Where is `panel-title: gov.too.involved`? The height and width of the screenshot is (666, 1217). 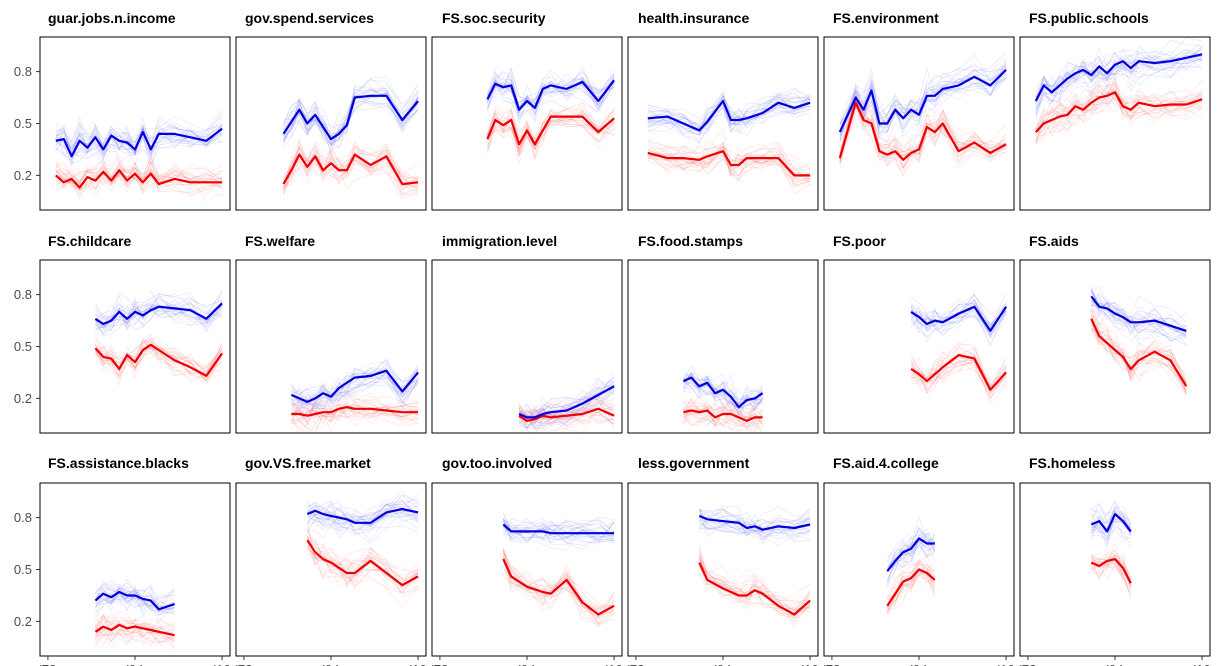 panel-title: gov.too.involved is located at coordinates (497, 463).